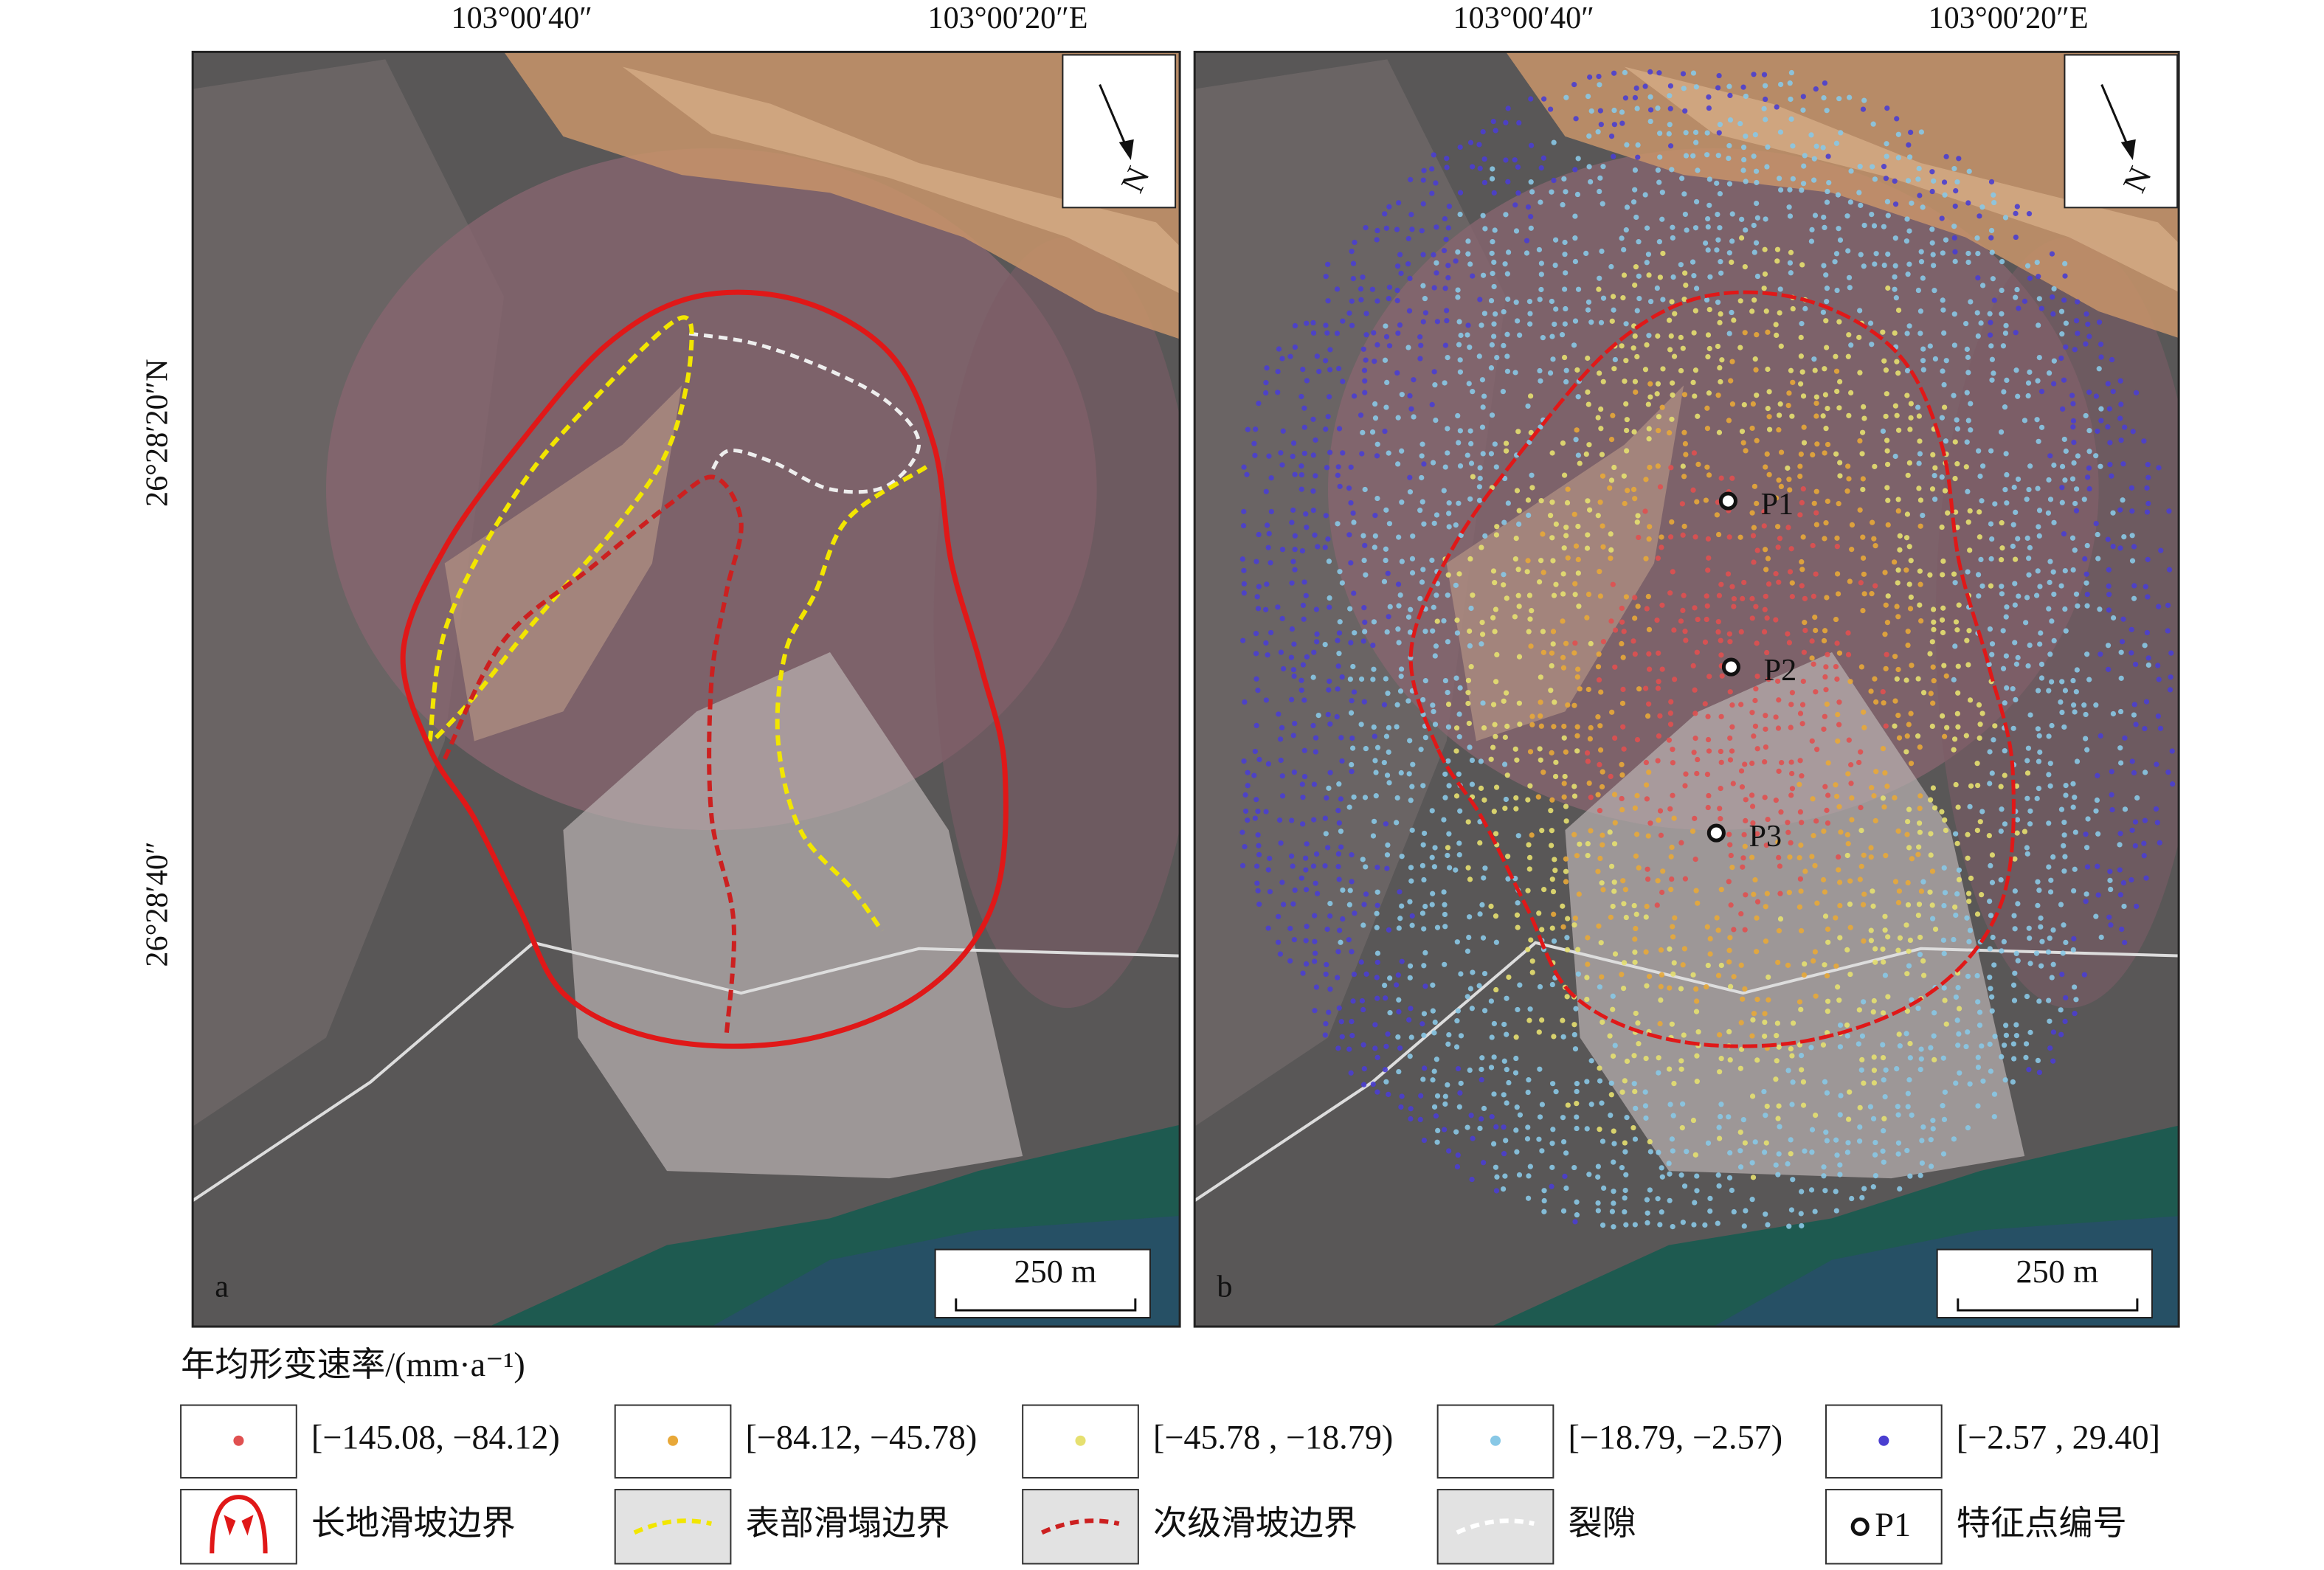 Image resolution: width=2324 pixels, height=1570 pixels. What do you see at coordinates (686, 1071) in the screenshot?
I see `road` at bounding box center [686, 1071].